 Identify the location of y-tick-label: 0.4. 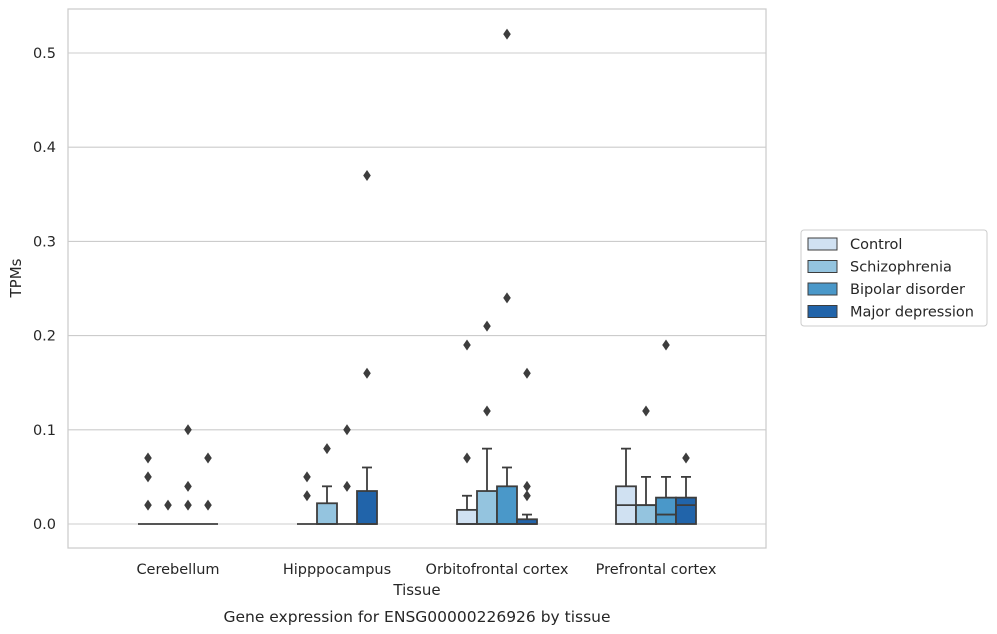
(44, 148).